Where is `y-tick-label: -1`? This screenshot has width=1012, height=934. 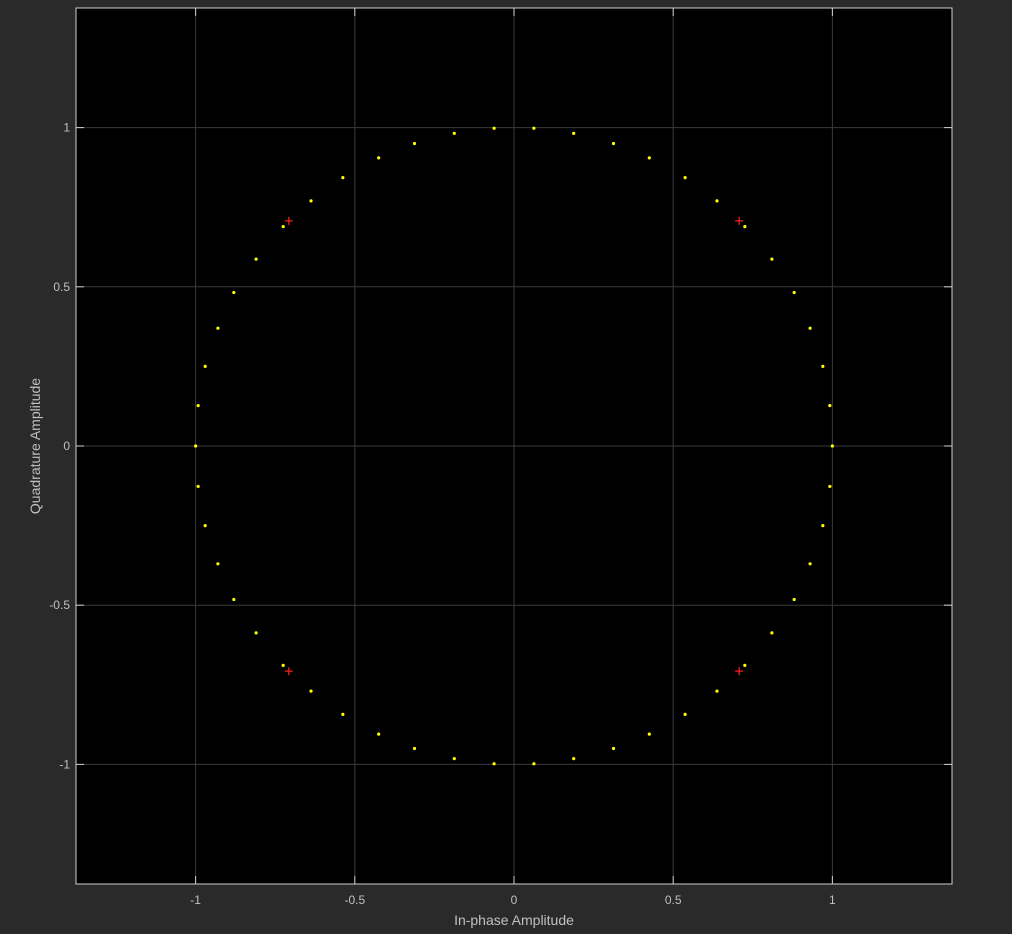
y-tick-label: -1 is located at coordinates (64, 764).